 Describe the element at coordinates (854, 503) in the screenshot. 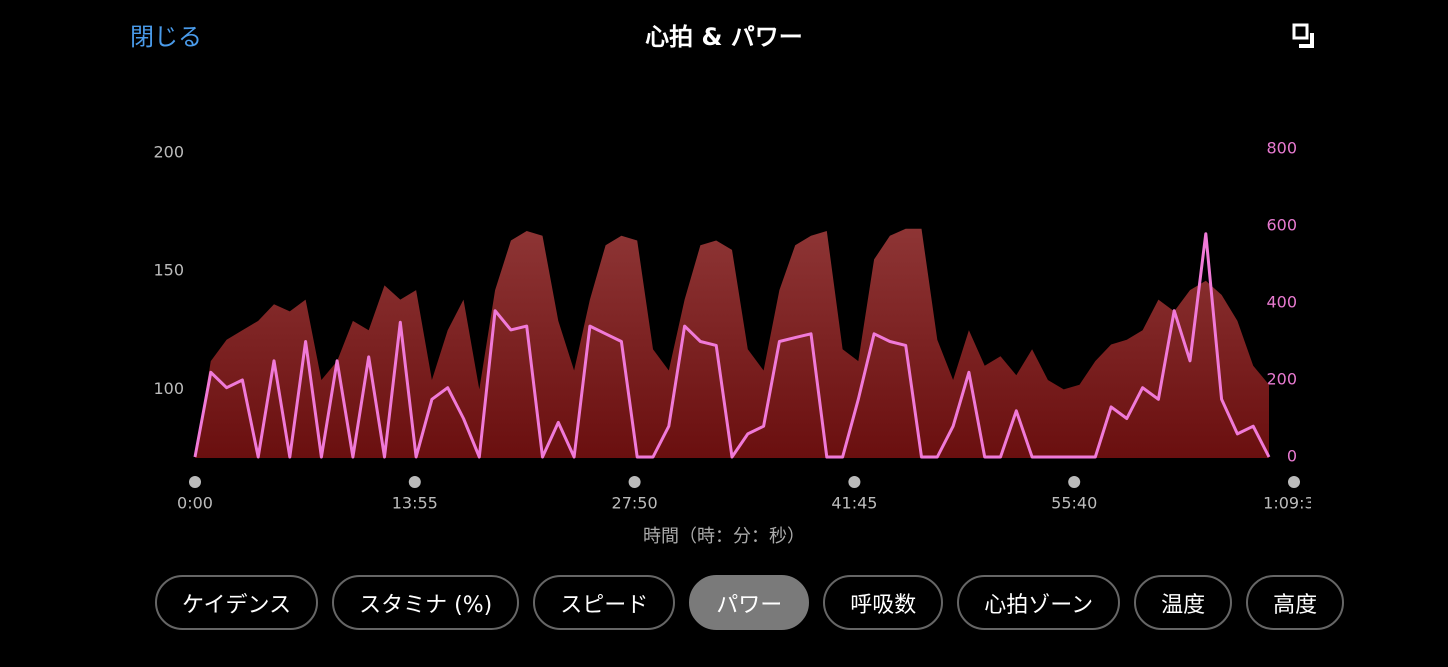

I see `x-tick-label: 41:45` at that location.